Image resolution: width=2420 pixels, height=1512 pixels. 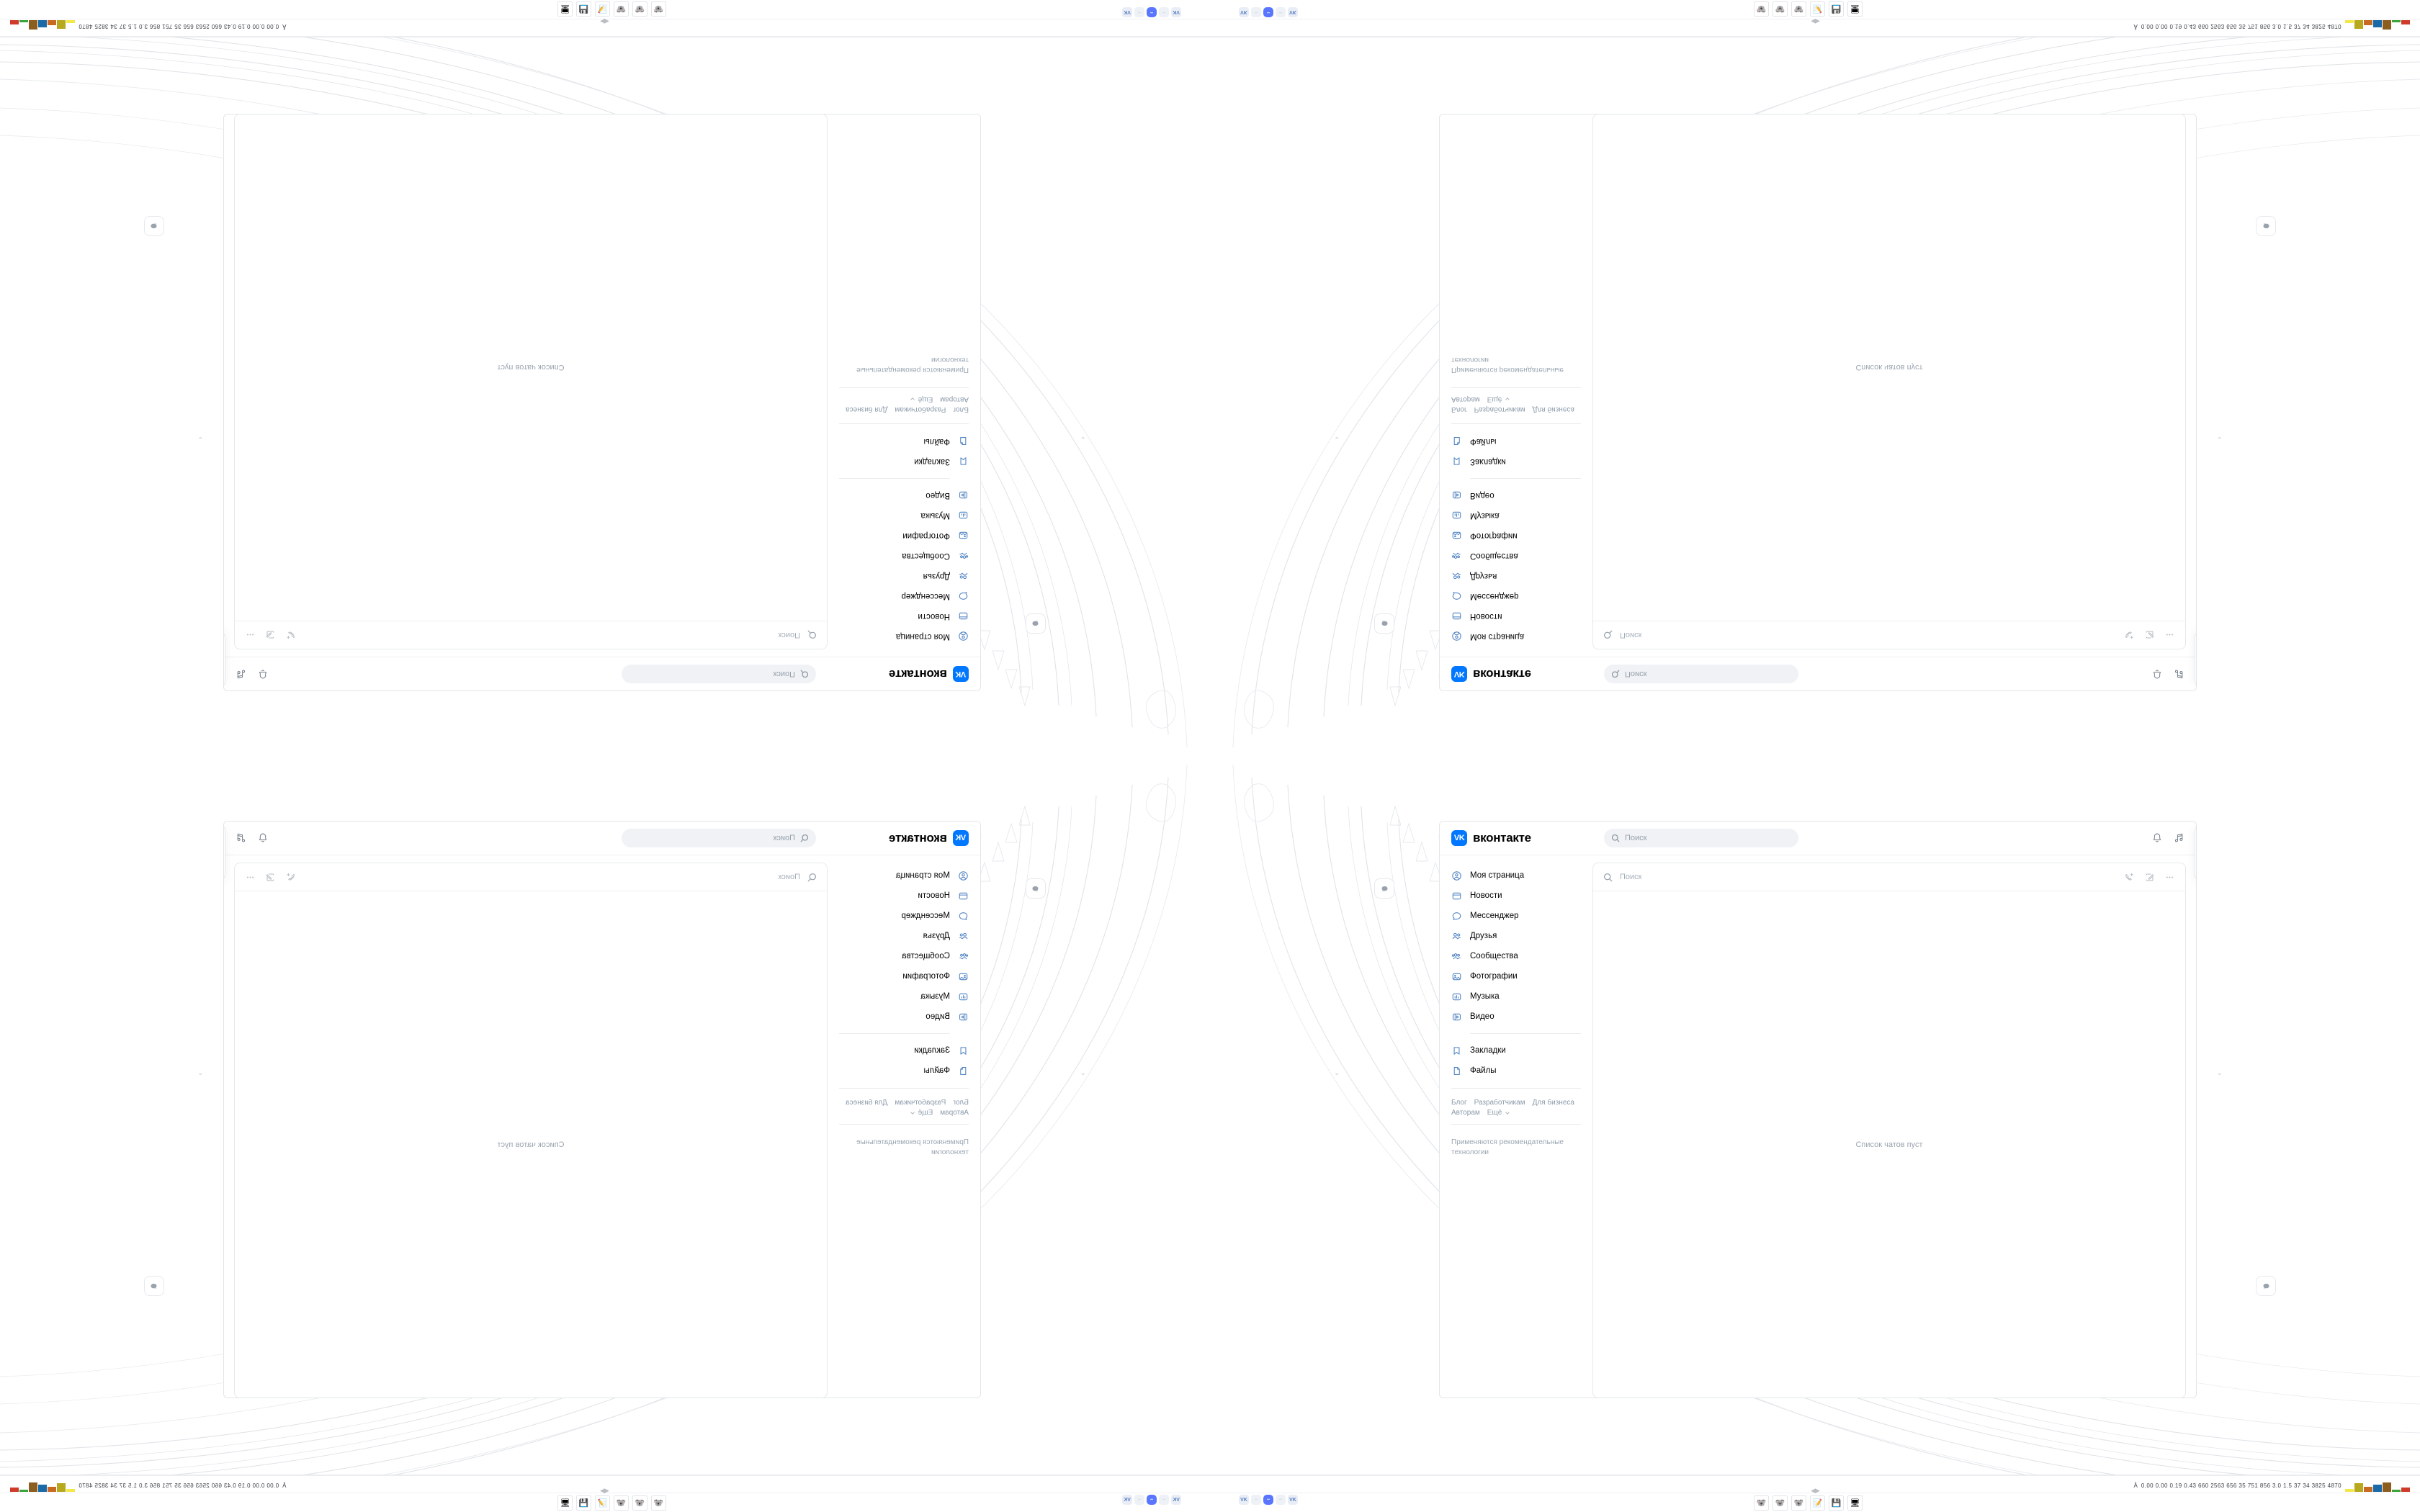 I want to click on pager-left-arrow: ◀, so click(x=607, y=1490).